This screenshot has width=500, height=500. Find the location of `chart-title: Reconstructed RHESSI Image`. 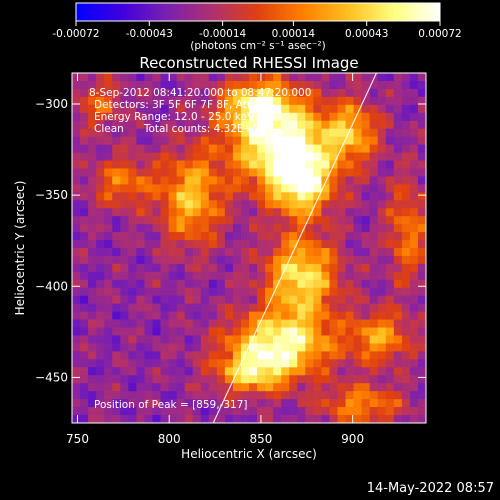

chart-title: Reconstructed RHESSI Image is located at coordinates (248, 63).